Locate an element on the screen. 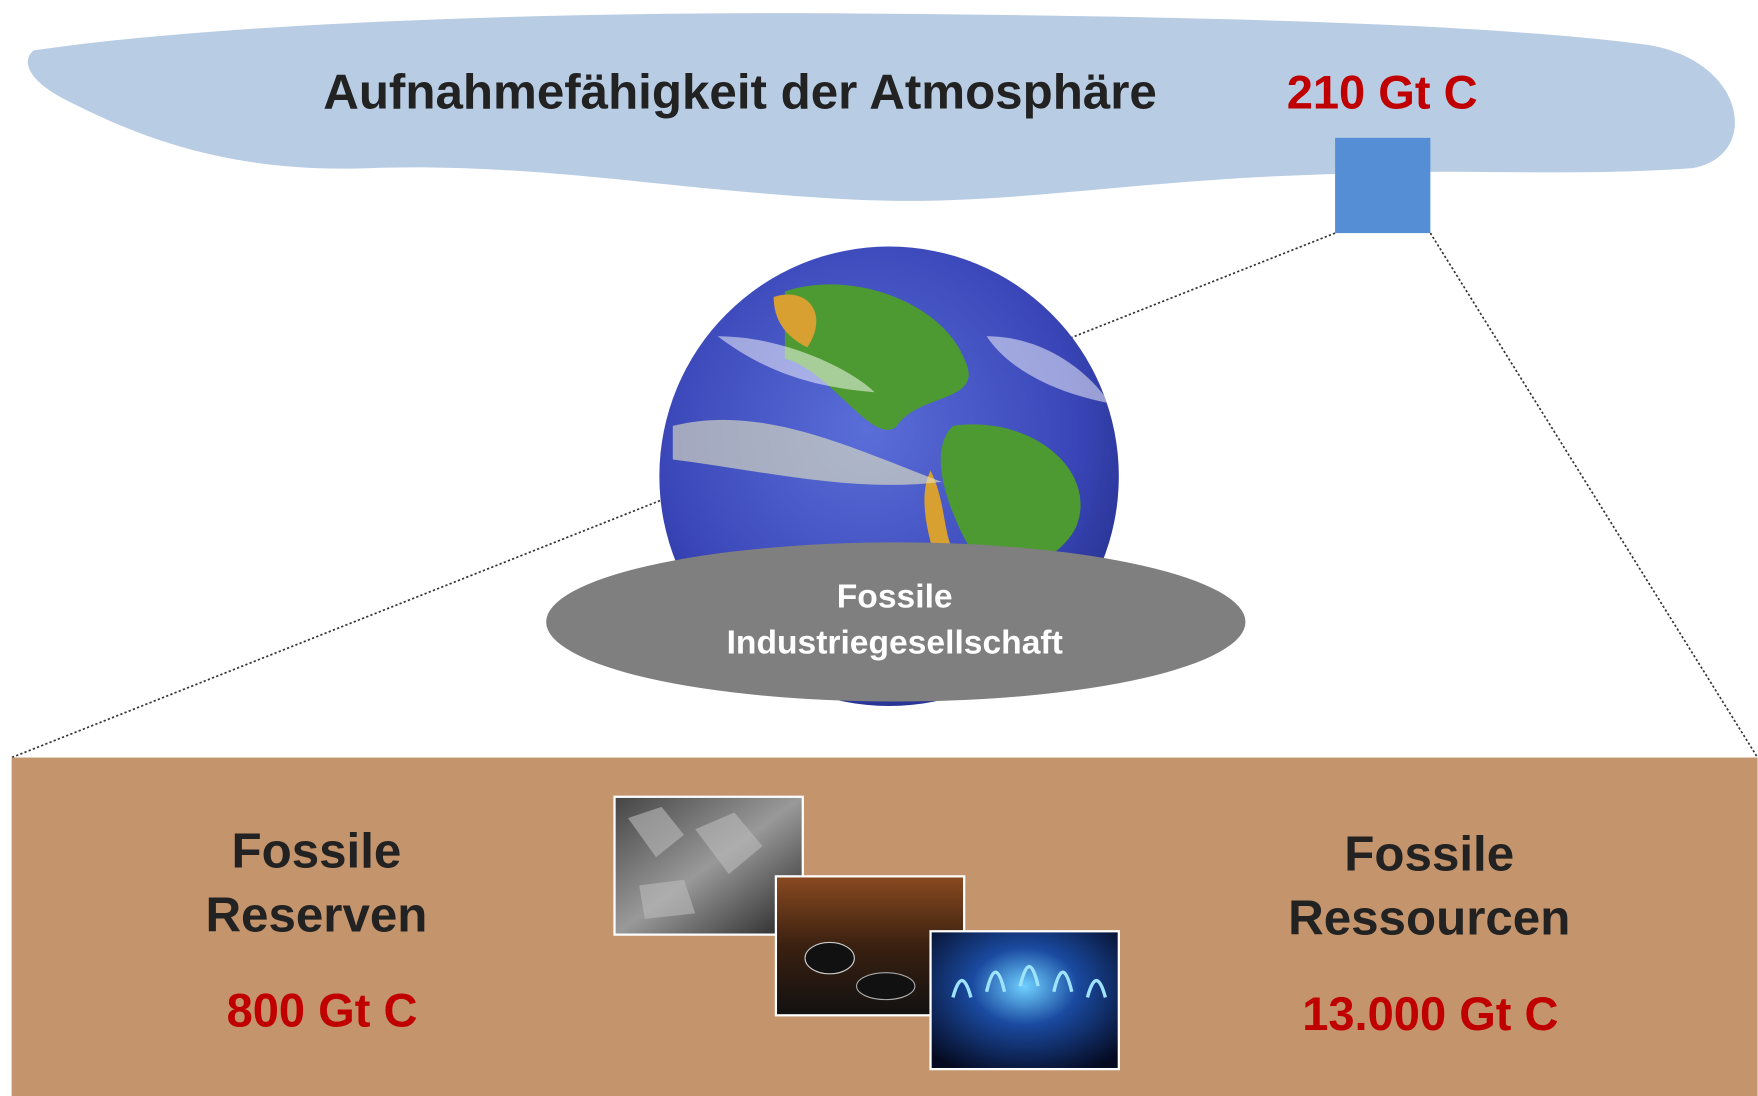 The image size is (1758, 1096). coal-photo is located at coordinates (708, 865).